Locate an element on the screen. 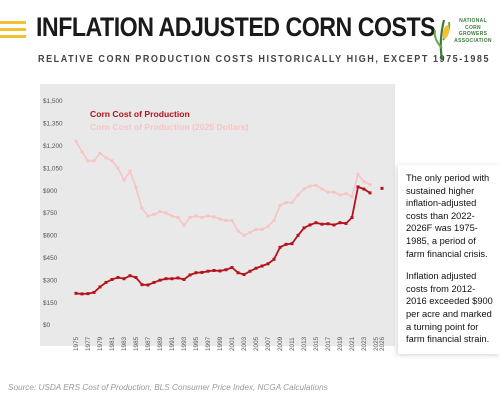  logo-text: NATIONAL CORN GROWERS ASSOCIATION is located at coordinates (473, 31).